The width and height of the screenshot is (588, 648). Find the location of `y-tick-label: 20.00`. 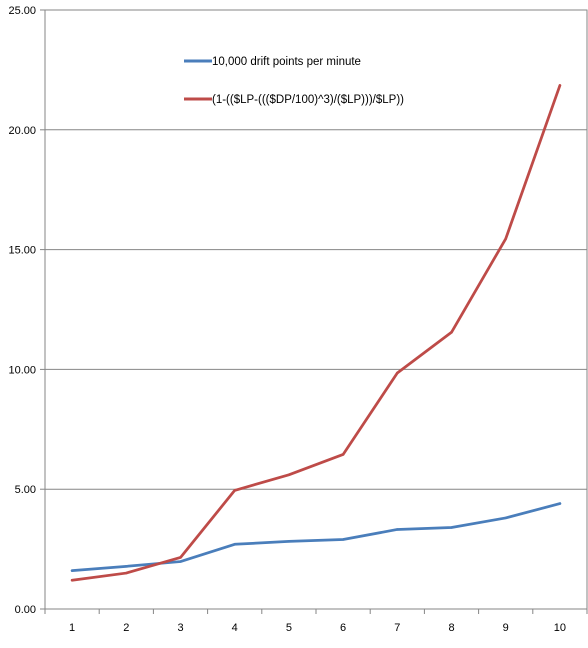

y-tick-label: 20.00 is located at coordinates (22, 131).